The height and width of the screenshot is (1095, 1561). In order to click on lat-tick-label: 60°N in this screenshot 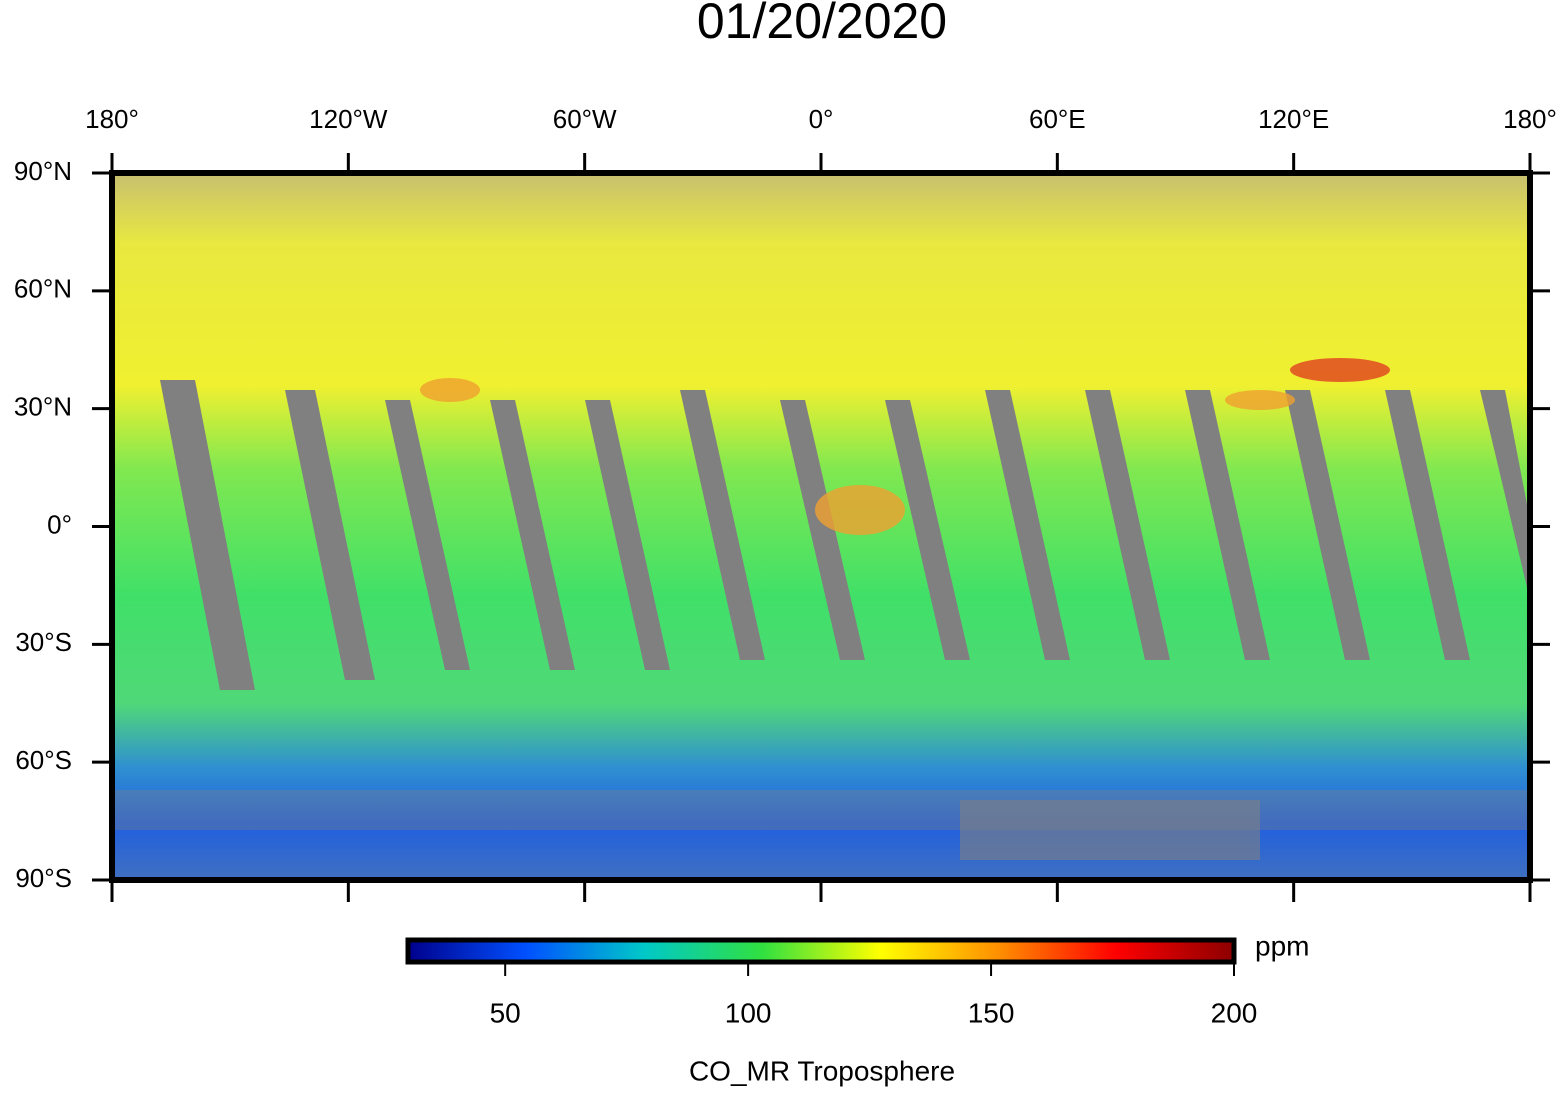, I will do `click(43, 289)`.